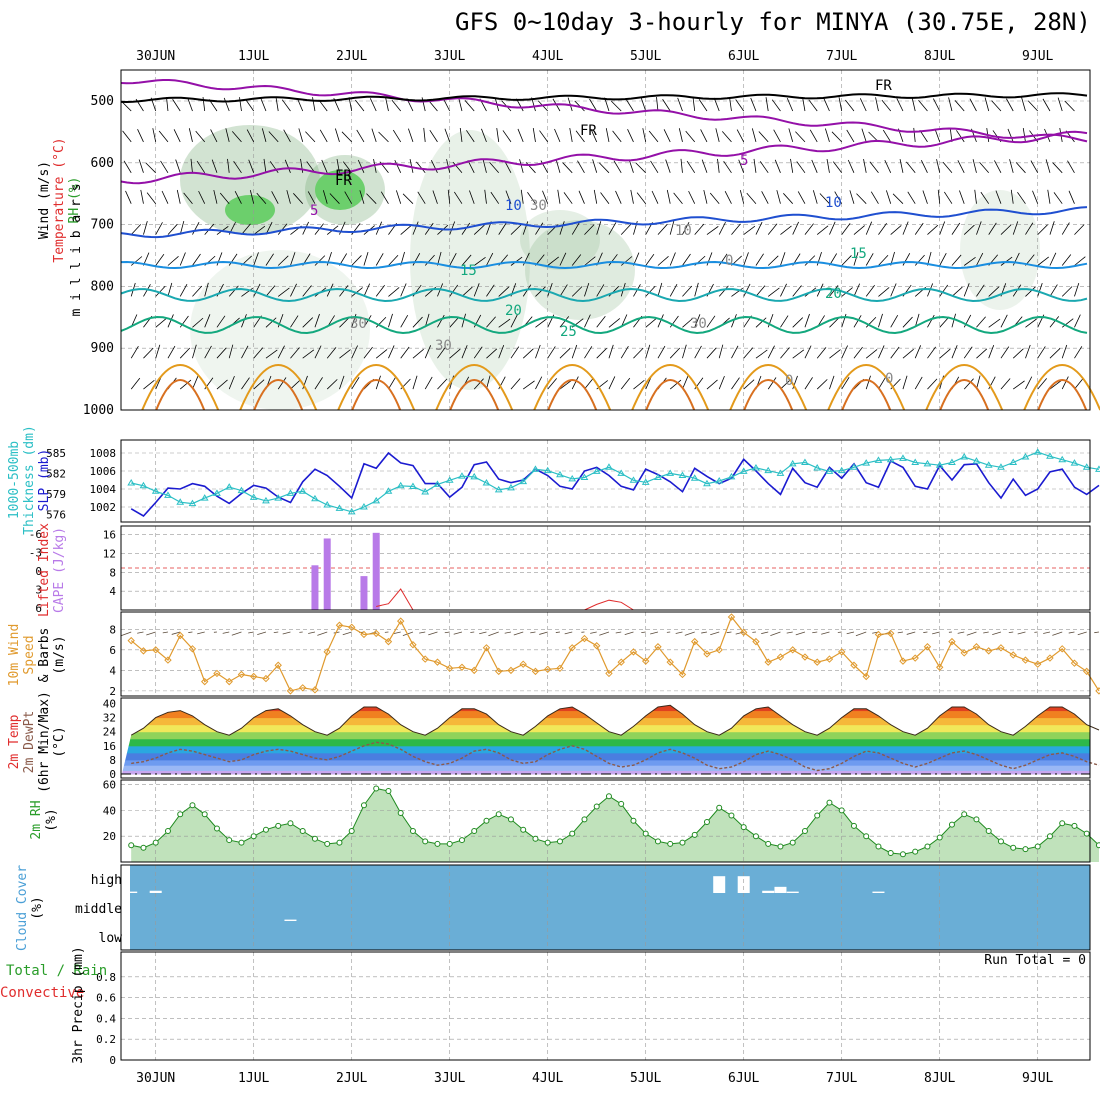  What do you see at coordinates (605, 481) in the screenshot?
I see `slp-panel-frame` at bounding box center [605, 481].